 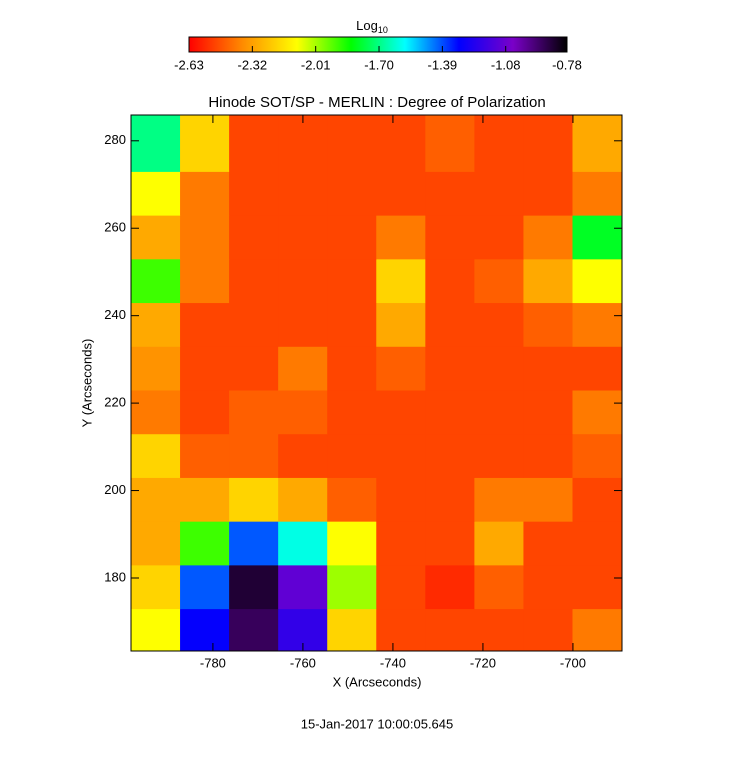 What do you see at coordinates (379, 64) in the screenshot?
I see `colorbar-tick-label: -1.70` at bounding box center [379, 64].